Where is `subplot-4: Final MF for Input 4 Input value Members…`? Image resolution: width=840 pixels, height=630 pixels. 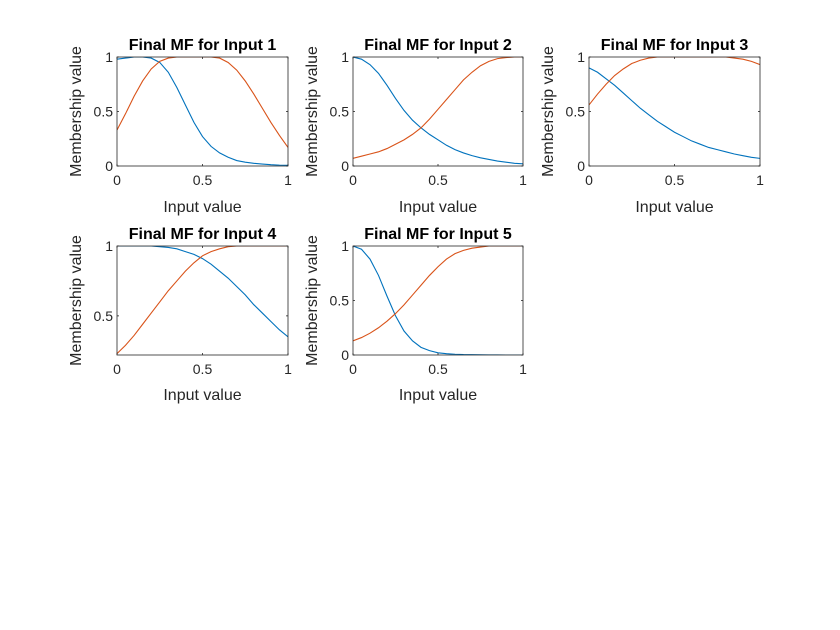 subplot-4: Final MF for Input 4 Input value Members… is located at coordinates (180, 315).